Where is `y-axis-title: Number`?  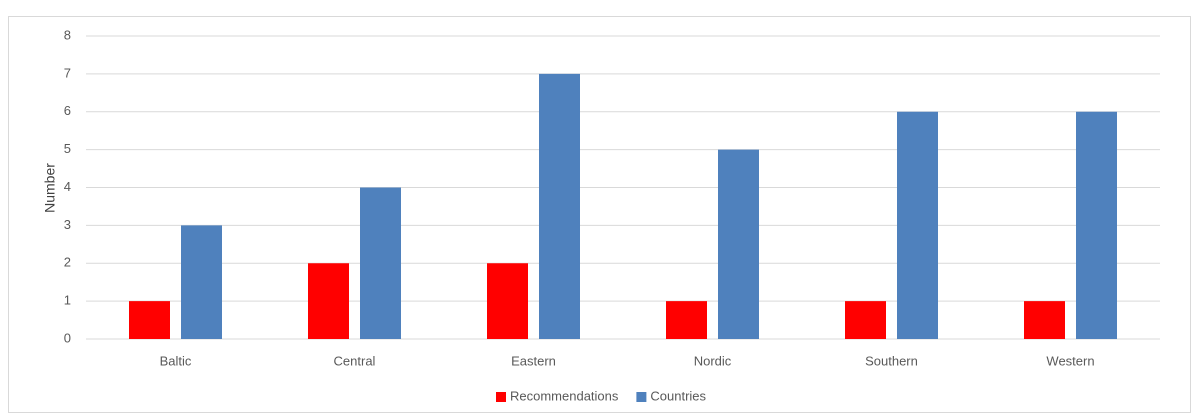
y-axis-title: Number is located at coordinates (50, 188).